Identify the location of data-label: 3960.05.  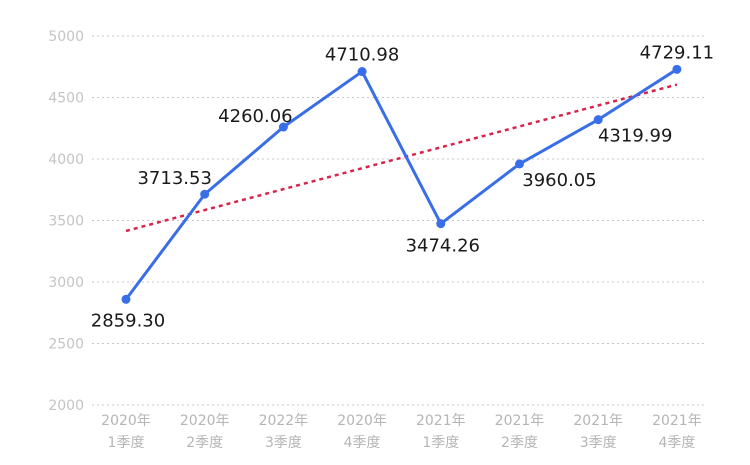
(559, 180).